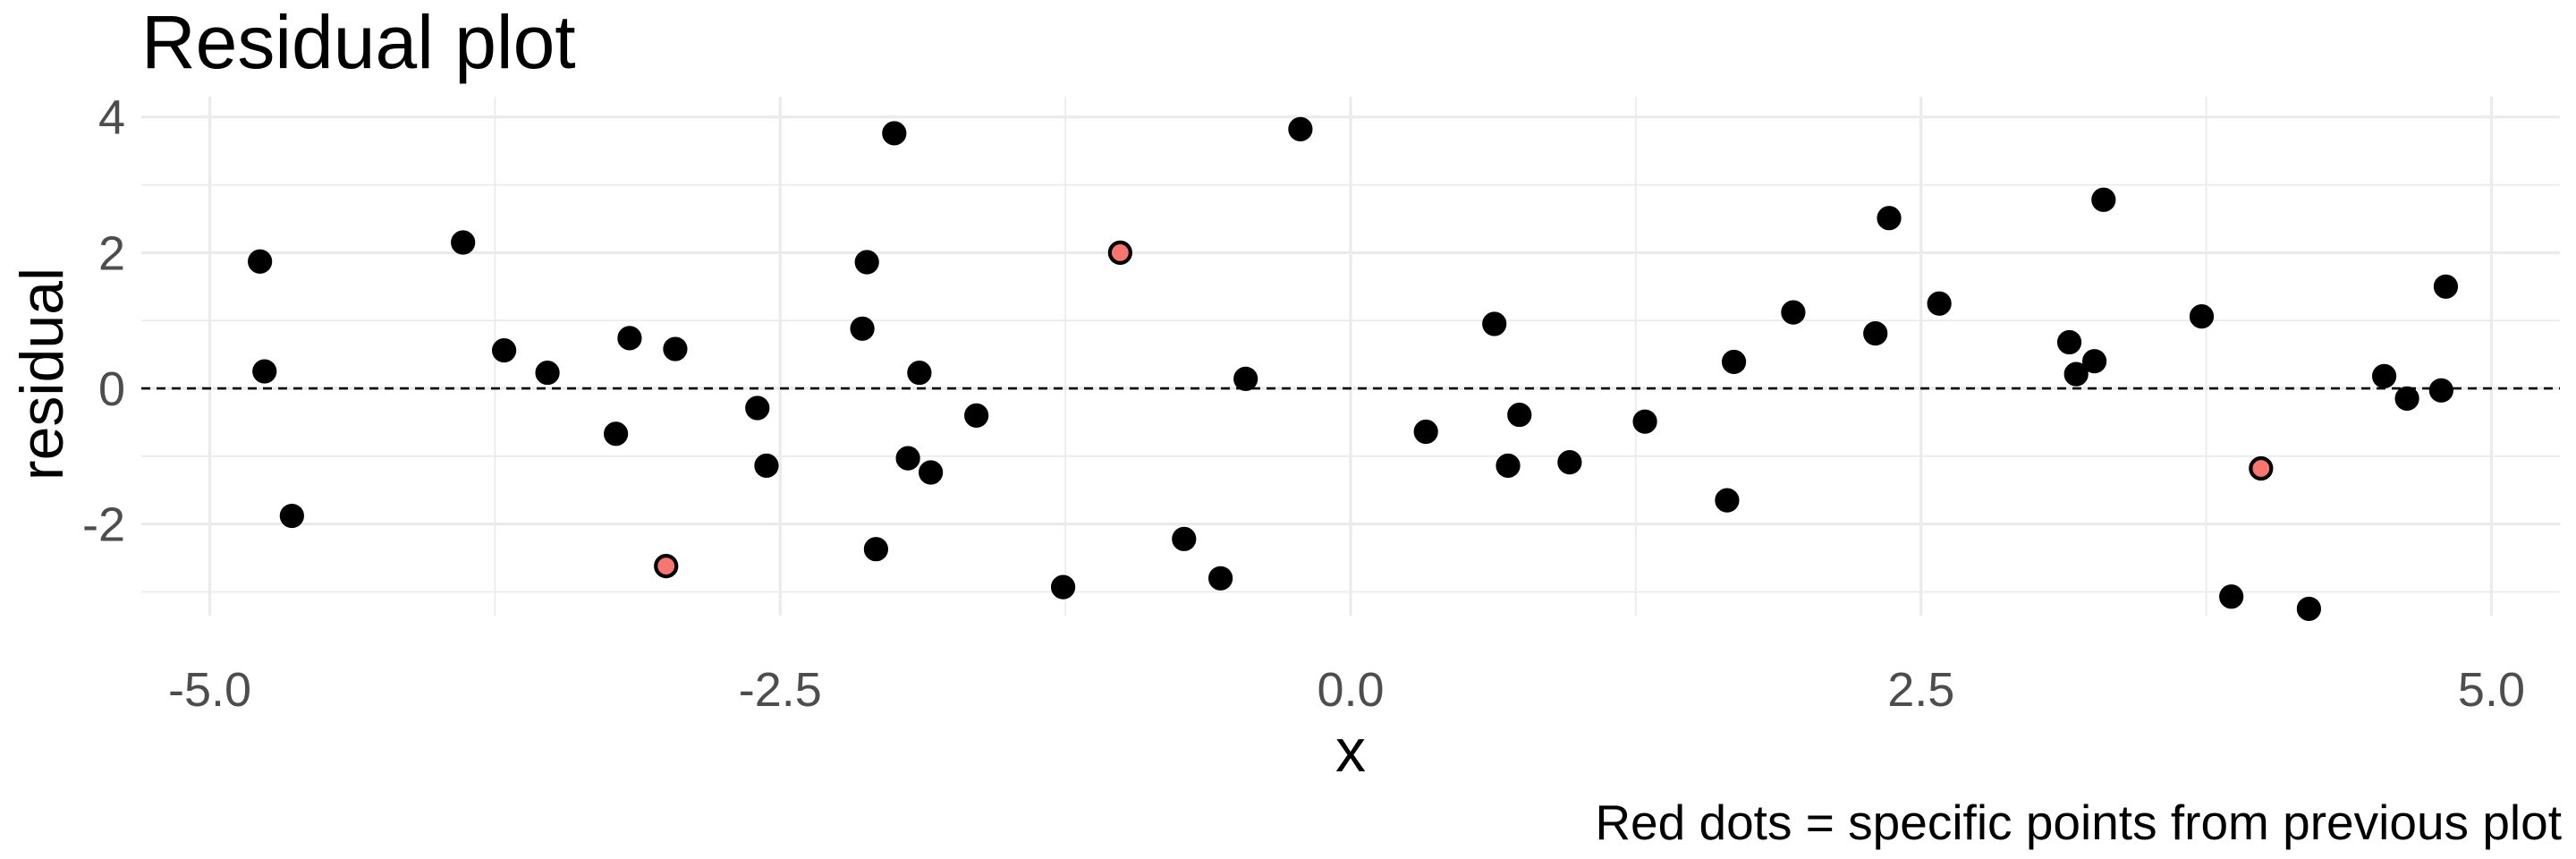 The width and height of the screenshot is (2576, 859). What do you see at coordinates (1350, 751) in the screenshot?
I see `x-axis-title: x` at bounding box center [1350, 751].